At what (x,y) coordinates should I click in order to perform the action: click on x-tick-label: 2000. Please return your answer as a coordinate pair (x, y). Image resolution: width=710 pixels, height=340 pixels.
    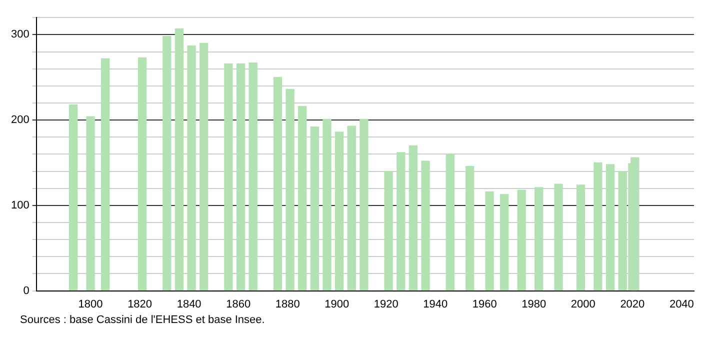
    Looking at the image, I should click on (583, 304).